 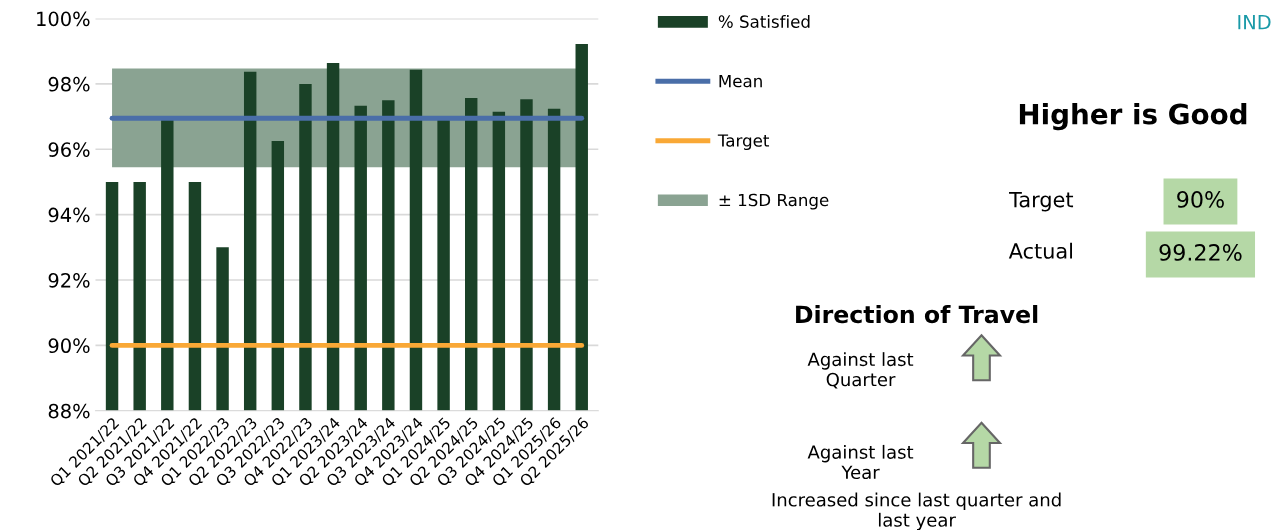 What do you see at coordinates (764, 21) in the screenshot?
I see `legend-label: % Satisfied` at bounding box center [764, 21].